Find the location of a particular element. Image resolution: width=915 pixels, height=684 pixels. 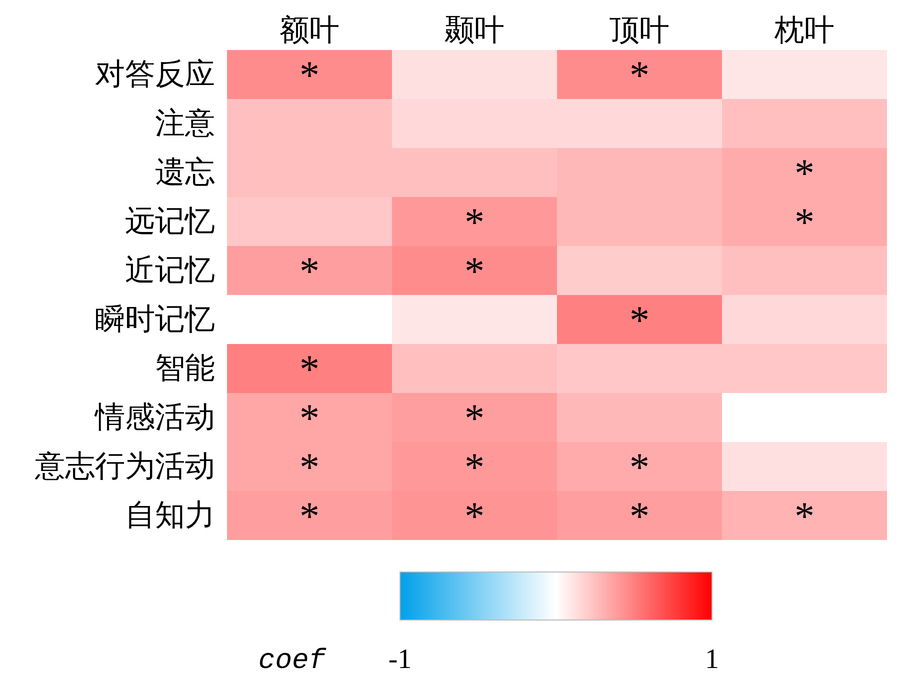

x-tick-label: 额叶 is located at coordinates (310, 30).